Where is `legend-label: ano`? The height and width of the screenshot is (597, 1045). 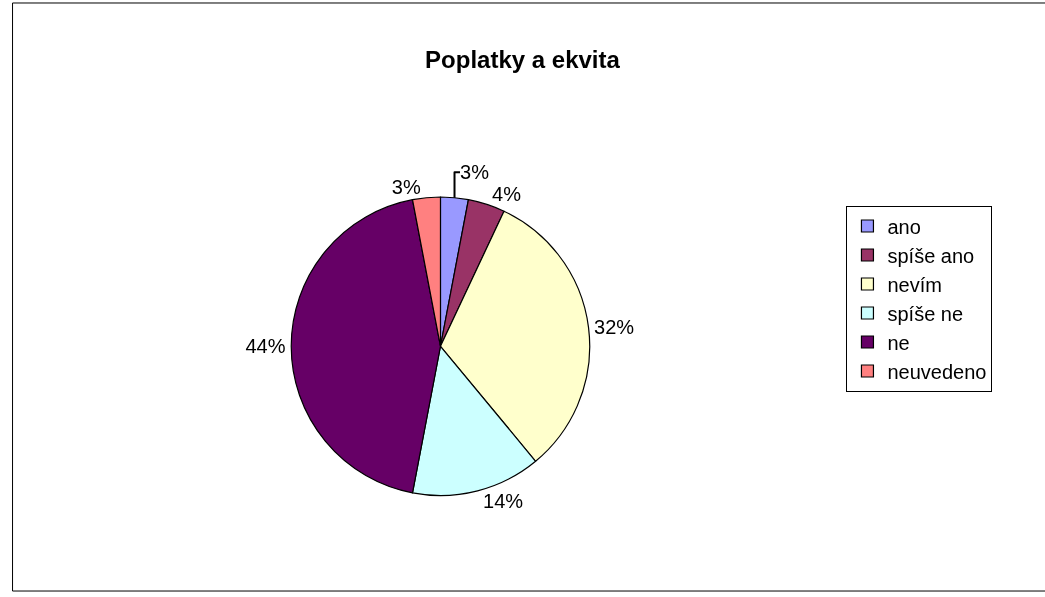 legend-label: ano is located at coordinates (904, 226).